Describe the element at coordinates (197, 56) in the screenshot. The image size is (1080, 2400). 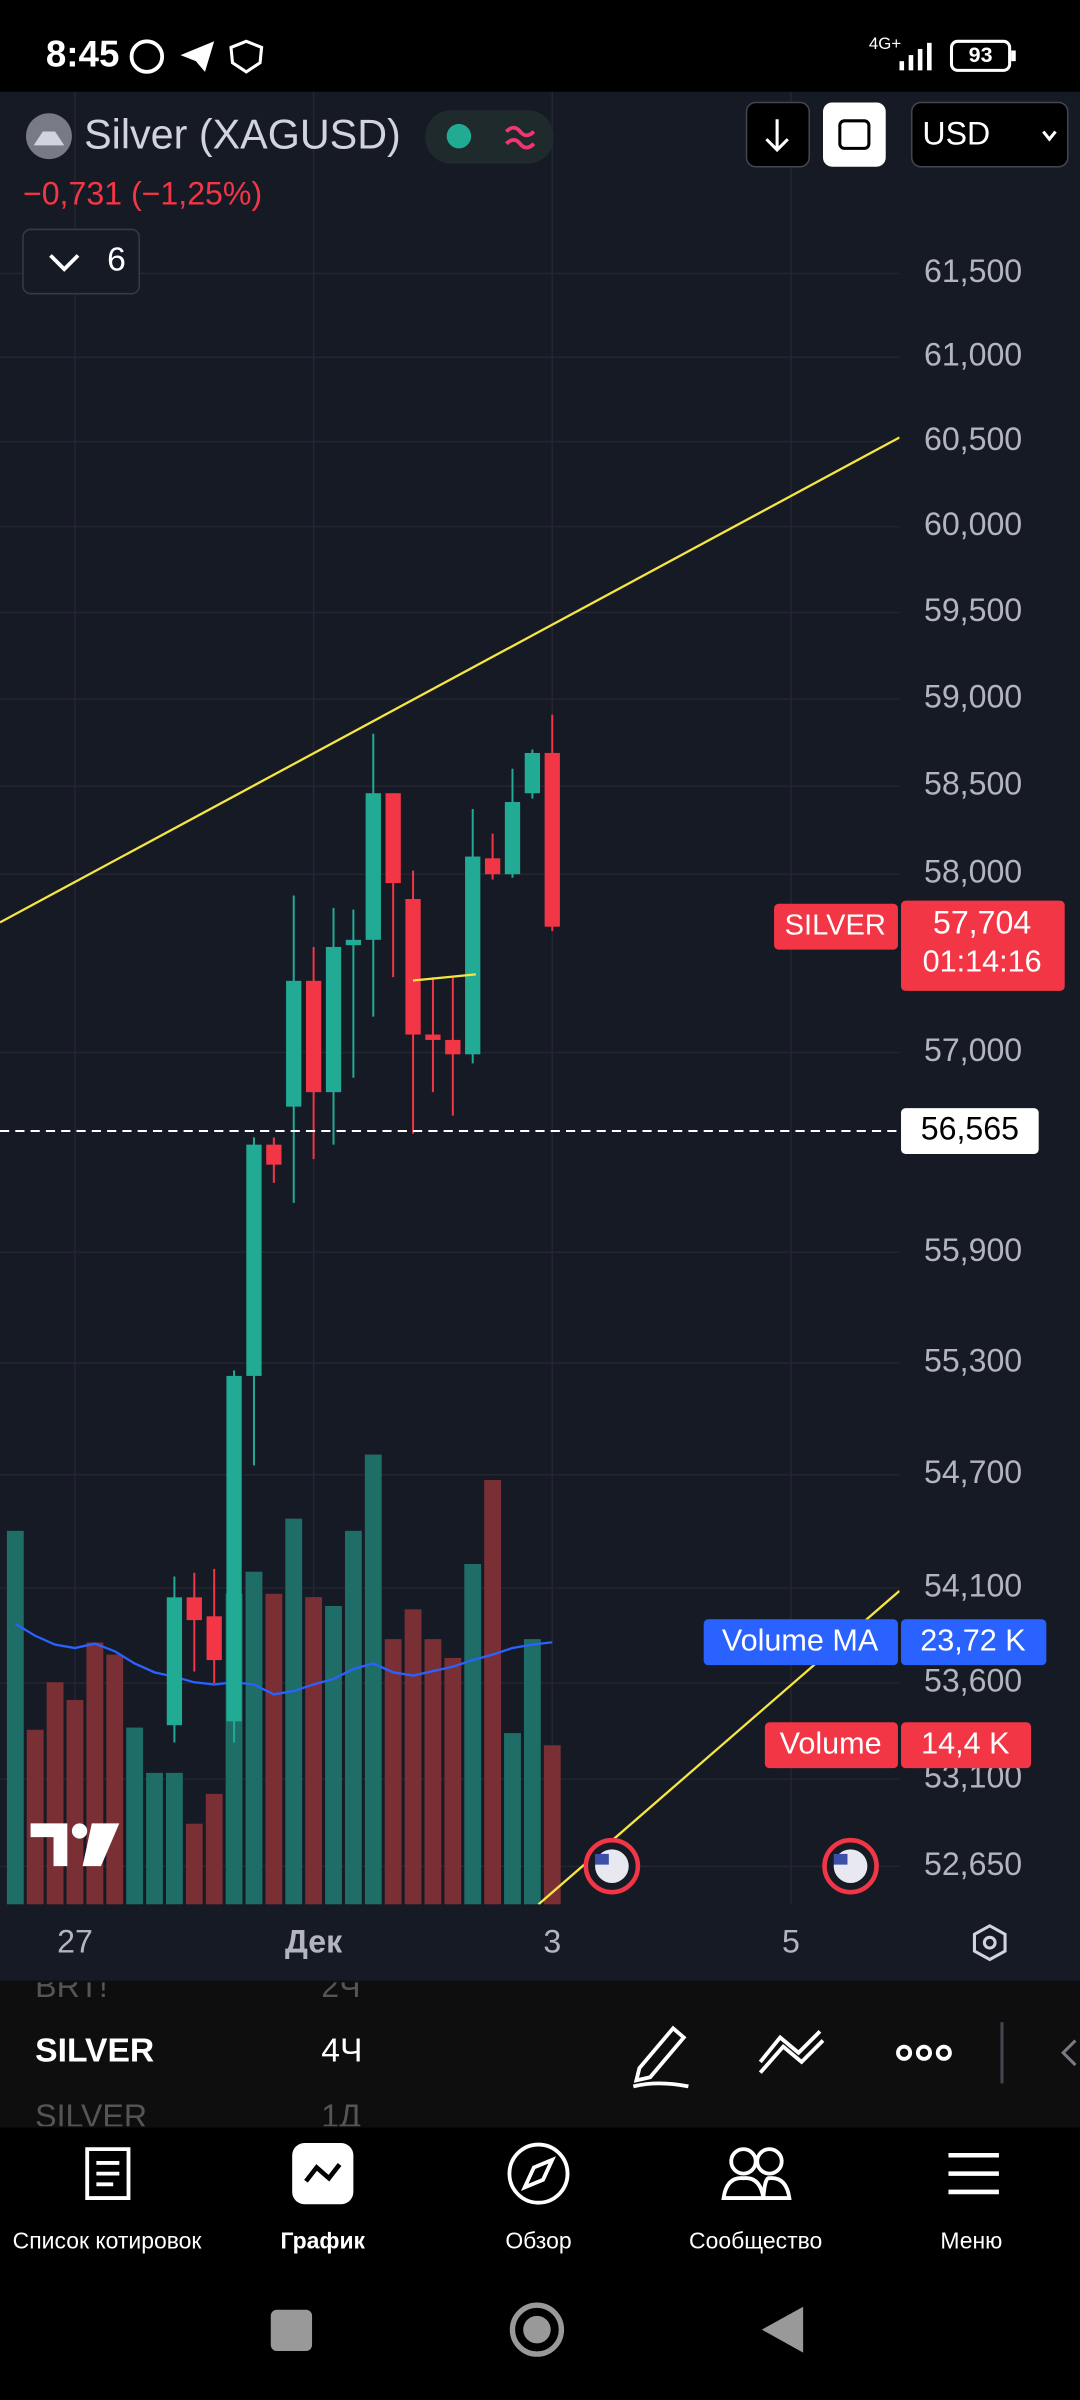
I see `telegram-icon` at that location.